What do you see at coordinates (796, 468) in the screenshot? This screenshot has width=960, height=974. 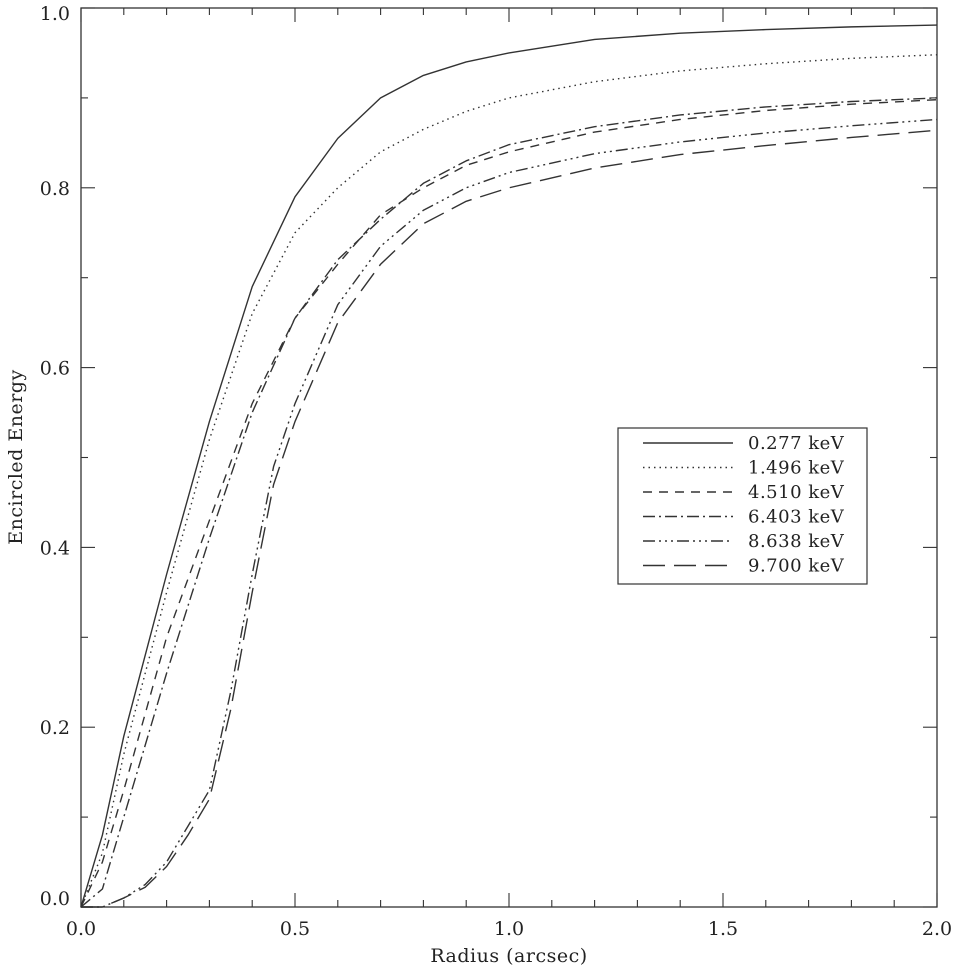 I see `legend-label-2: 1.496 keV` at bounding box center [796, 468].